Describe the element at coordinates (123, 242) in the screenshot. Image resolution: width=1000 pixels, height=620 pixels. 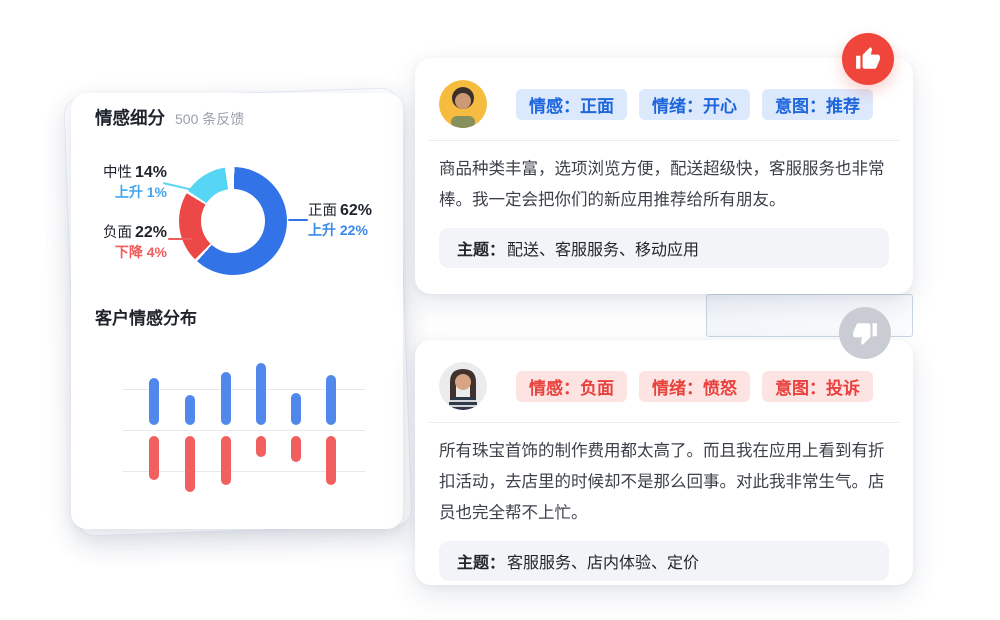
I see `donut-label-negative: 负面 22% 下降 4%` at that location.